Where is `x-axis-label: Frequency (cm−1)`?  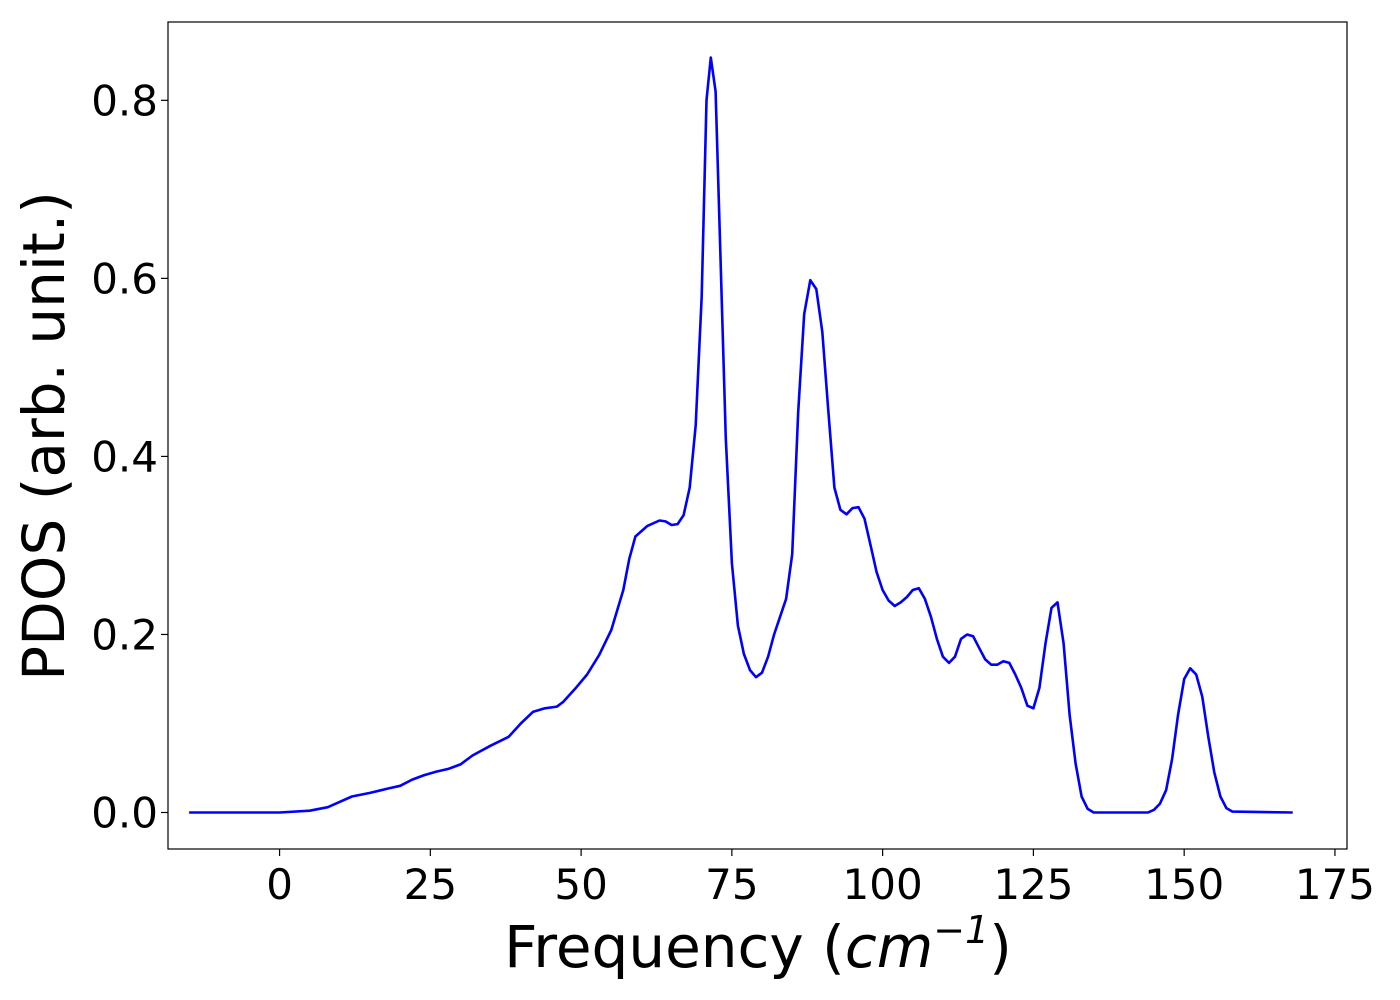 x-axis-label: Frequency (cm−1) is located at coordinates (758, 944).